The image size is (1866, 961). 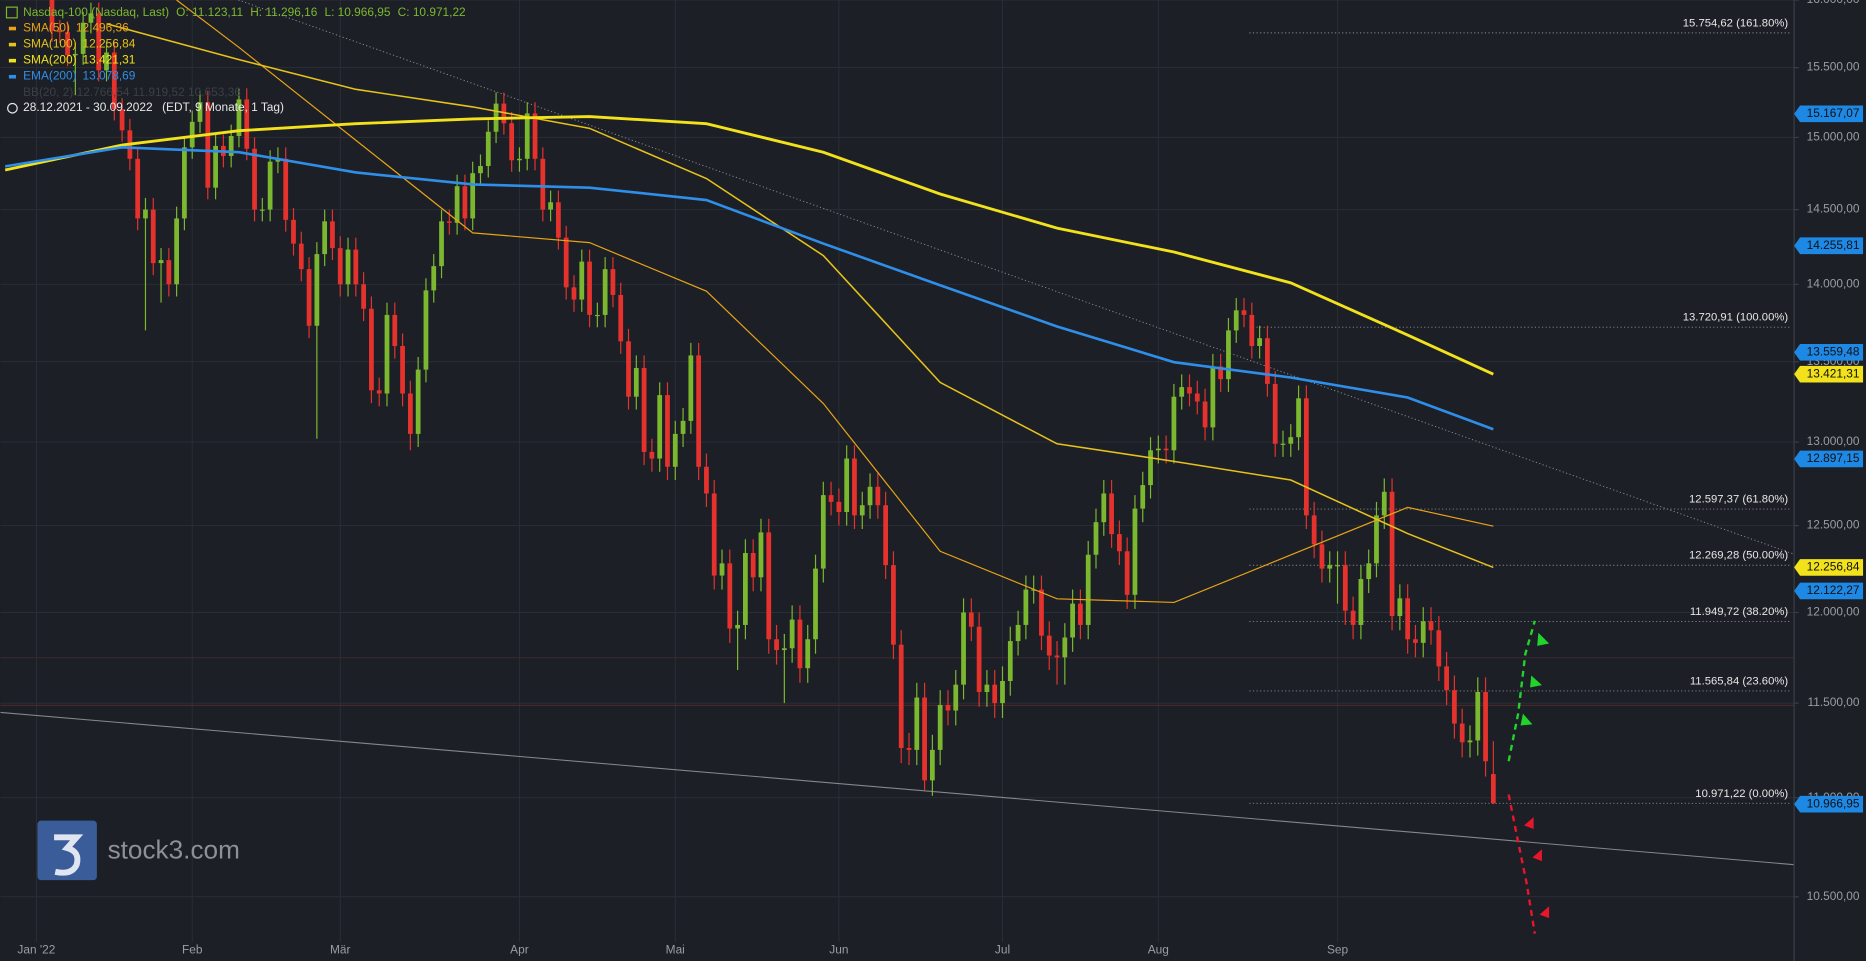 What do you see at coordinates (1158, 949) in the screenshot?
I see `x-tick-label: Aug` at bounding box center [1158, 949].